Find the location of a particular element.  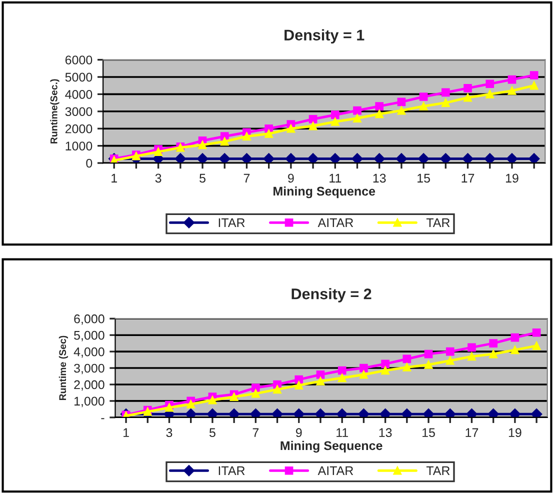

y-tick-label: 0 is located at coordinates (89, 163).